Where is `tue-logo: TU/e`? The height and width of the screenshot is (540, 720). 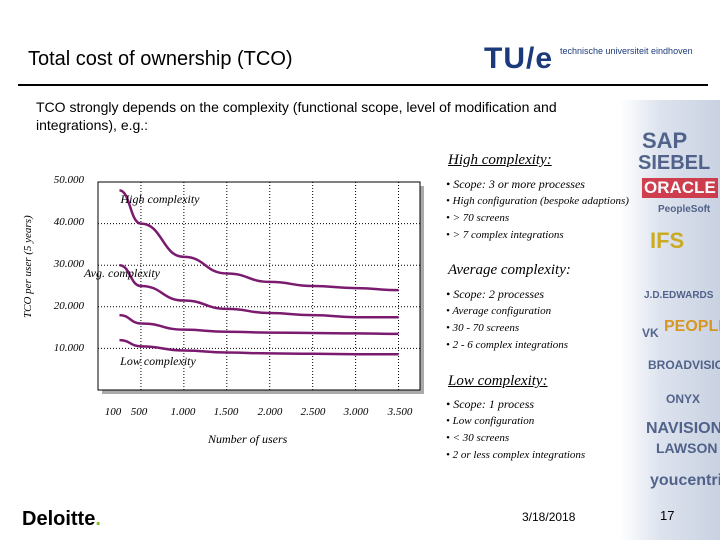 tue-logo: TU/e is located at coordinates (519, 58).